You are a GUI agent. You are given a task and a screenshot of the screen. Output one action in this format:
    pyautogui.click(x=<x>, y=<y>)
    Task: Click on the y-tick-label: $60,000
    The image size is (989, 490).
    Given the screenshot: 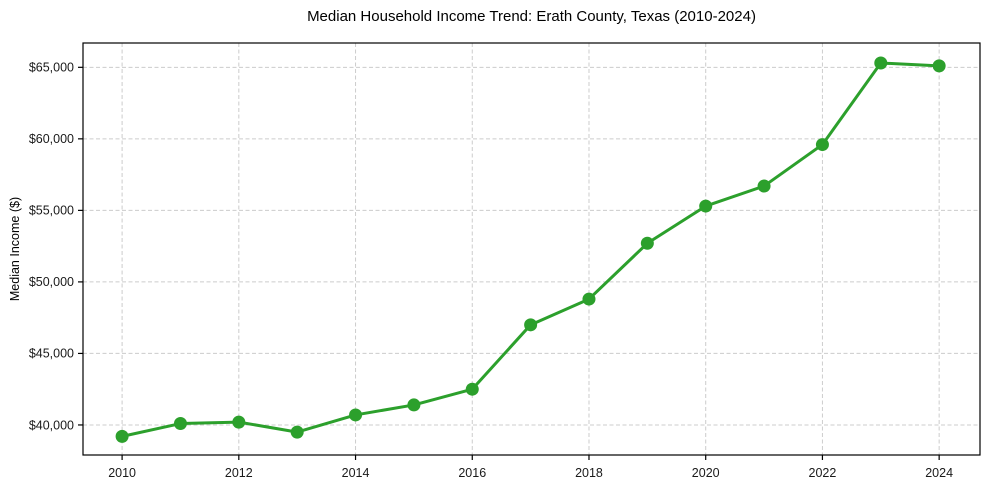 What is the action you would take?
    pyautogui.click(x=51, y=139)
    